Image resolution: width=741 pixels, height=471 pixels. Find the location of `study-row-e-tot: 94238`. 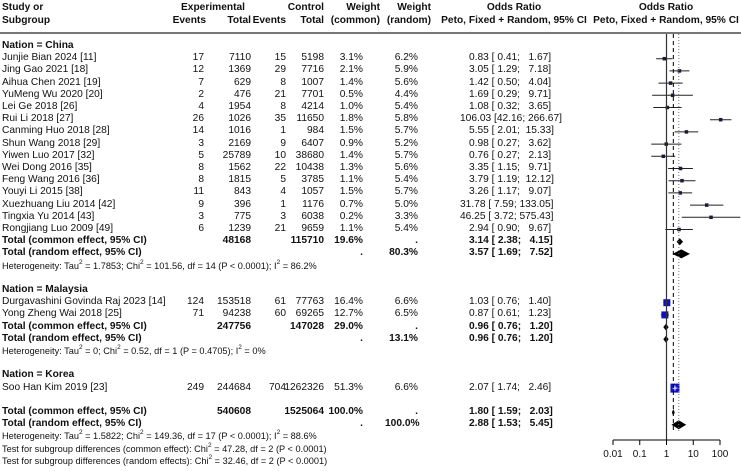

study-row-e-tot: 94238 is located at coordinates (236, 314).